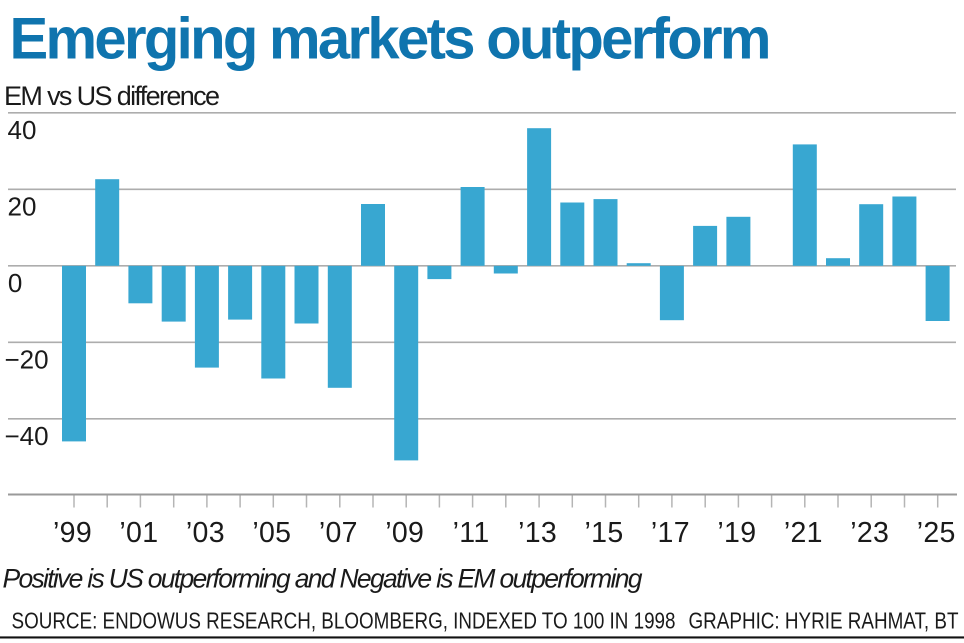 Image resolution: width=964 pixels, height=643 pixels. I want to click on svg-text: 40, so click(22, 130).